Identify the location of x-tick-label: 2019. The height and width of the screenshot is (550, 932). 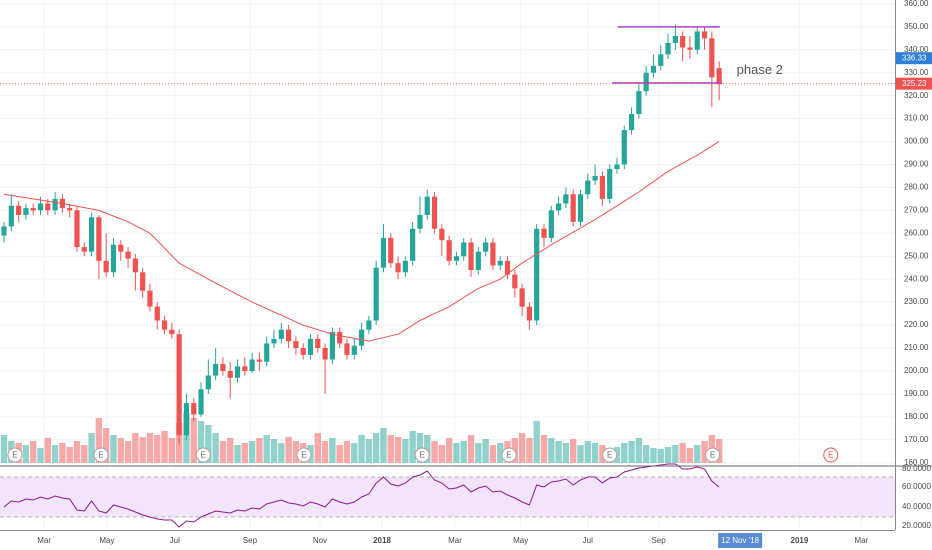
(800, 540).